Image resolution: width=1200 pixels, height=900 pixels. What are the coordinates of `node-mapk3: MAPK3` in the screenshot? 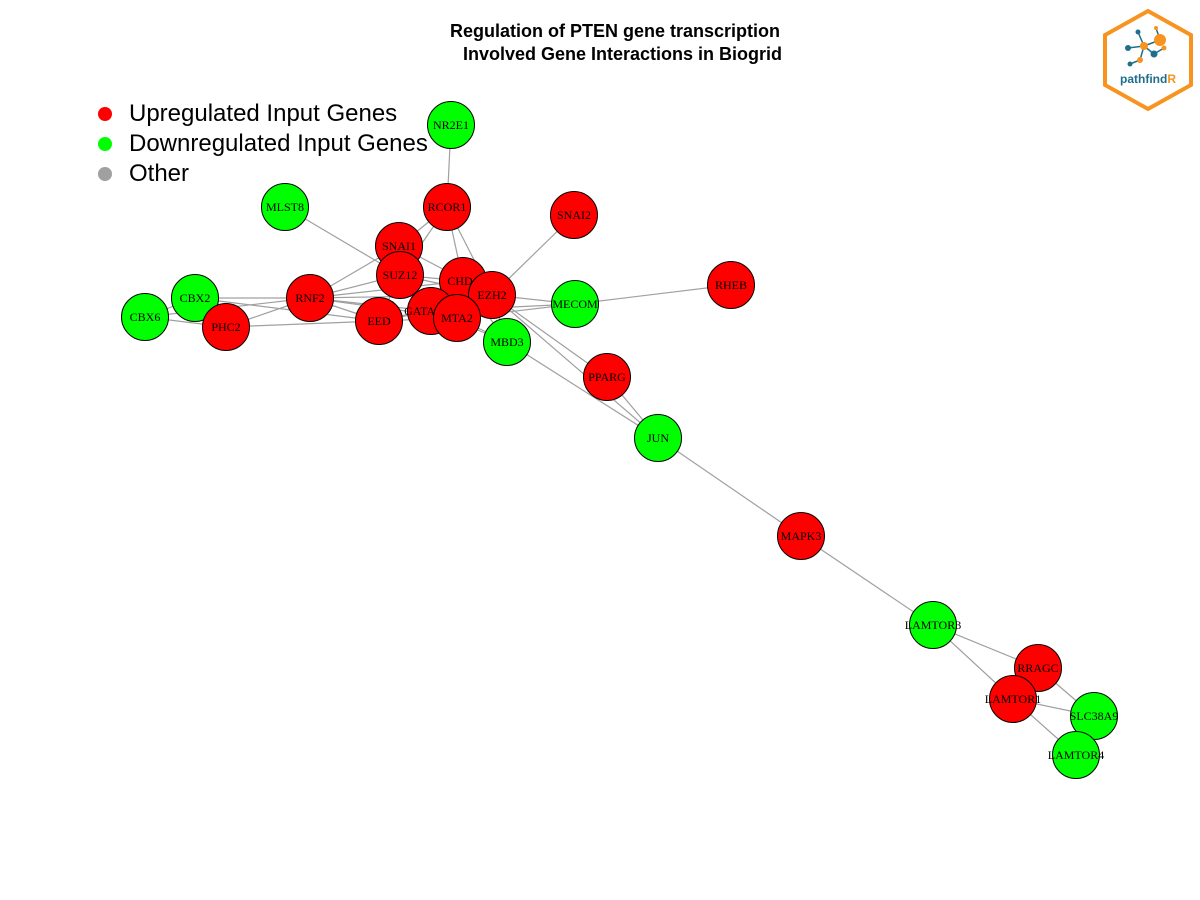 It's located at (801, 536).